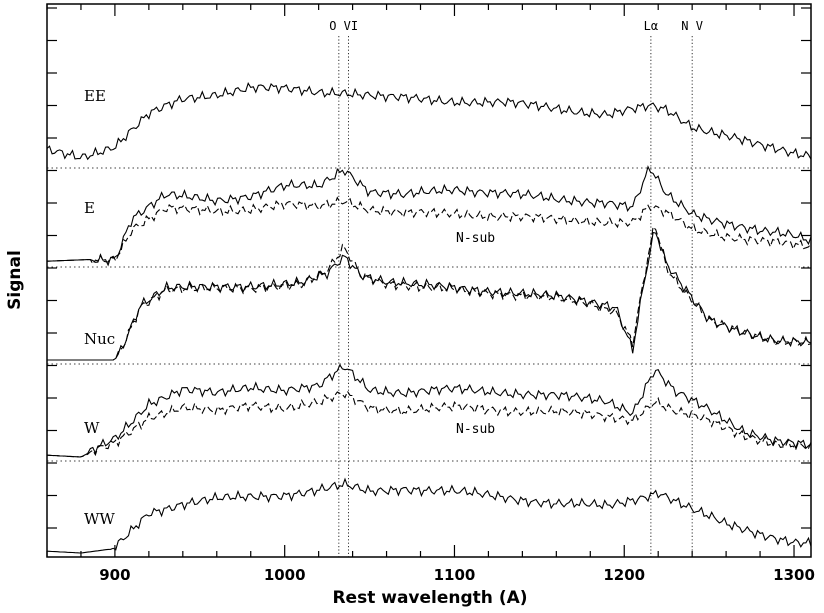 The image size is (824, 613). I want to click on spectrum-line-ee, so click(429, 121).